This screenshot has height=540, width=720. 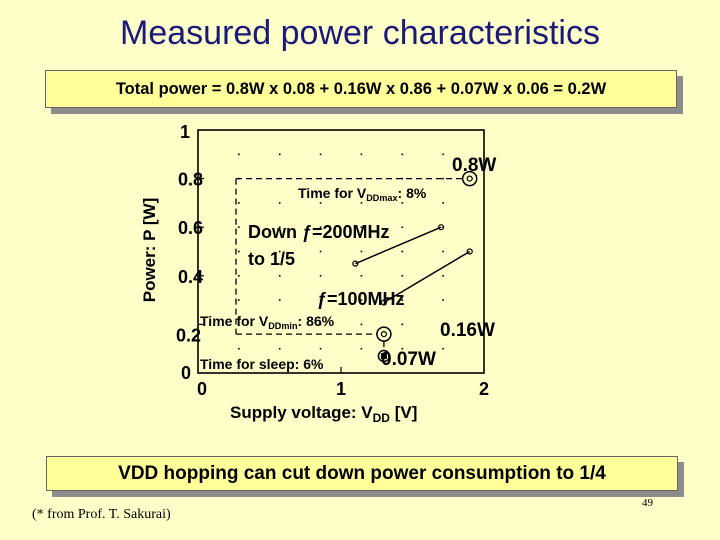 What do you see at coordinates (149, 250) in the screenshot?
I see `y-axis-label: Power: P [W]` at bounding box center [149, 250].